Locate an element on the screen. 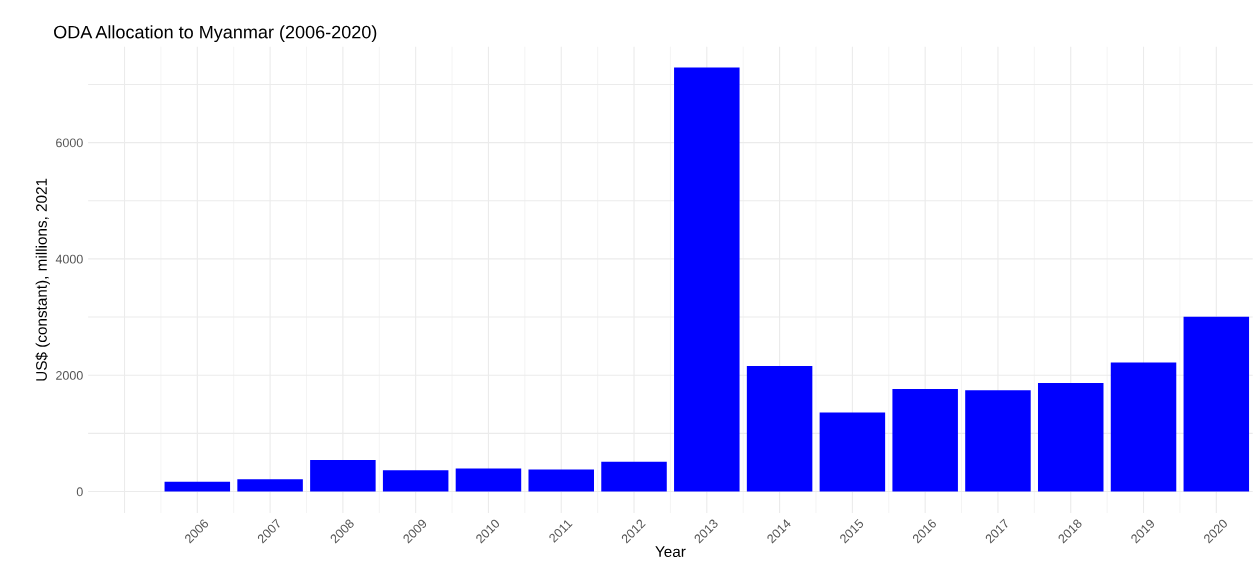  y-tick-label: 4000 is located at coordinates (69, 259).